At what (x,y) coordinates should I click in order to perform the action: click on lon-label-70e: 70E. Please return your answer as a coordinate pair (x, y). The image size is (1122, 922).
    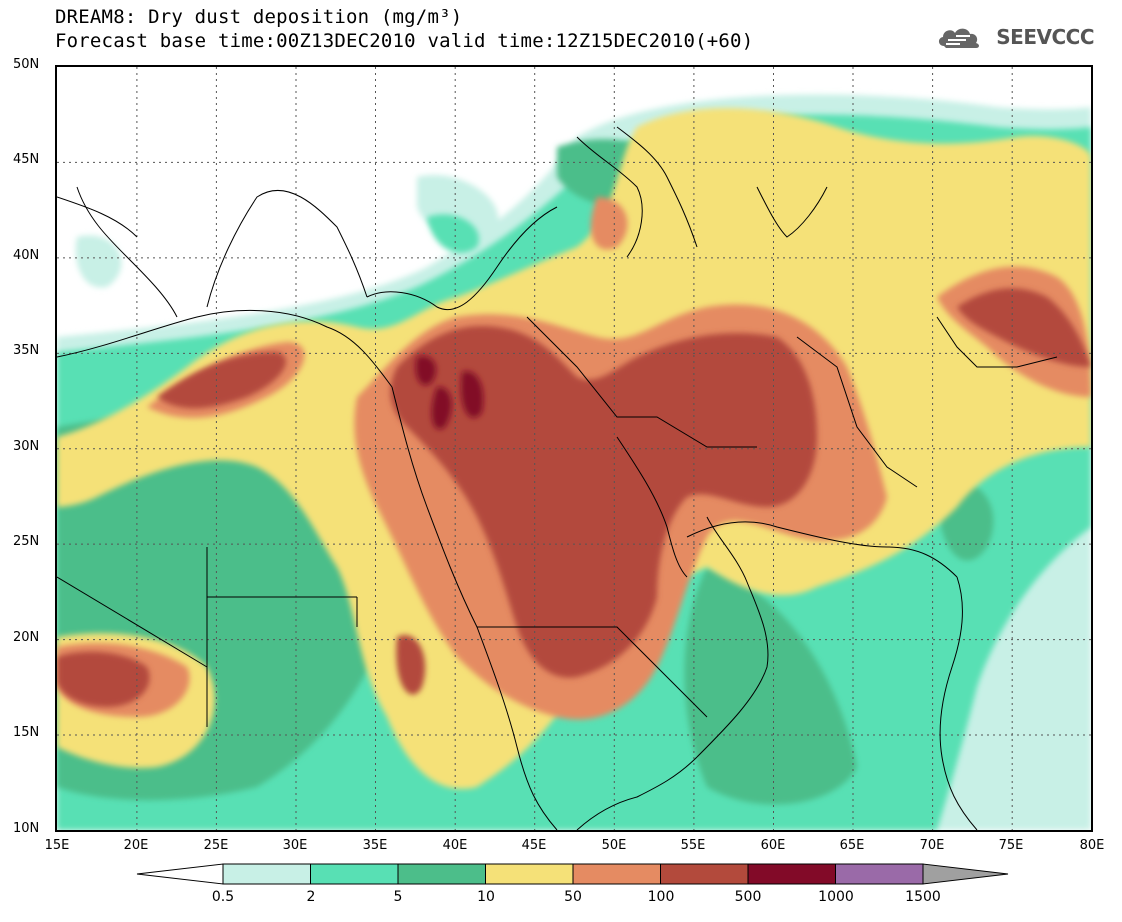
    Looking at the image, I should click on (932, 845).